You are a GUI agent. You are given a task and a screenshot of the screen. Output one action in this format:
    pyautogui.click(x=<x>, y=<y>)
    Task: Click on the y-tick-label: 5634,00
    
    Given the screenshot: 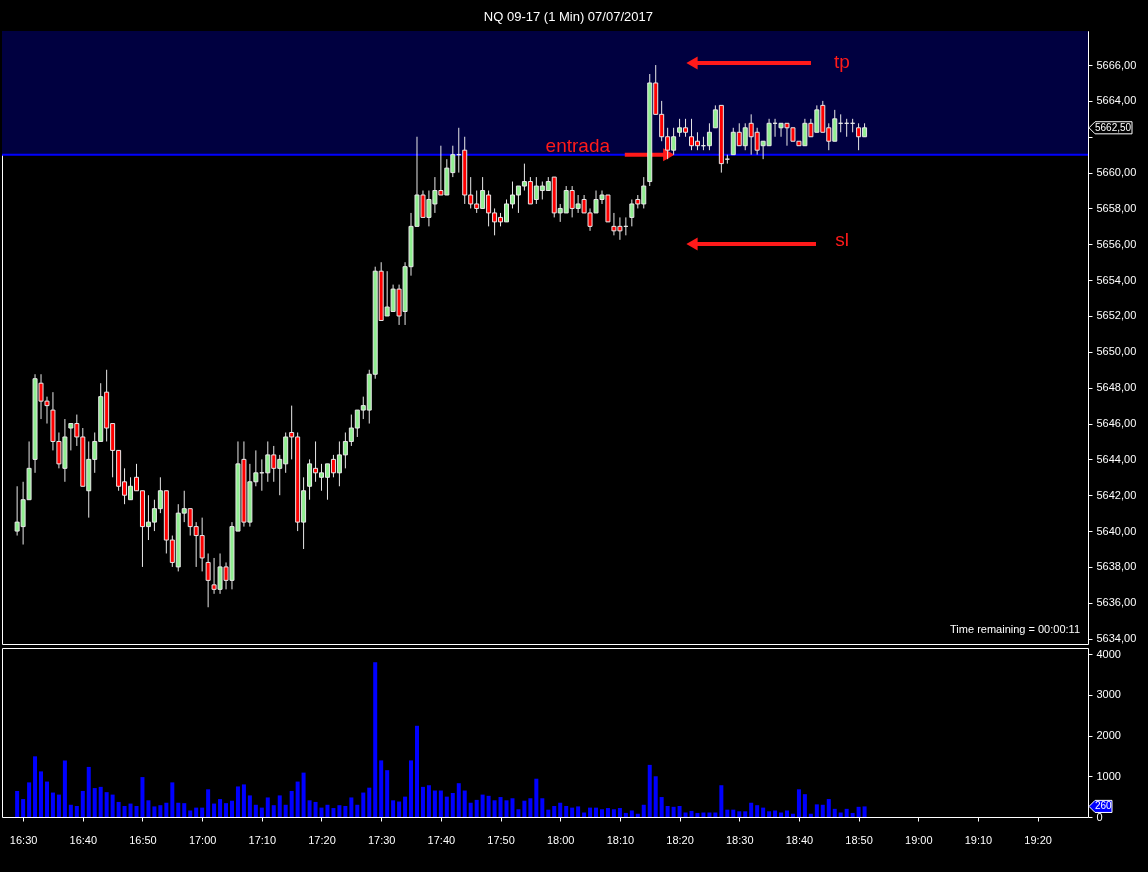 What is the action you would take?
    pyautogui.click(x=1116, y=638)
    